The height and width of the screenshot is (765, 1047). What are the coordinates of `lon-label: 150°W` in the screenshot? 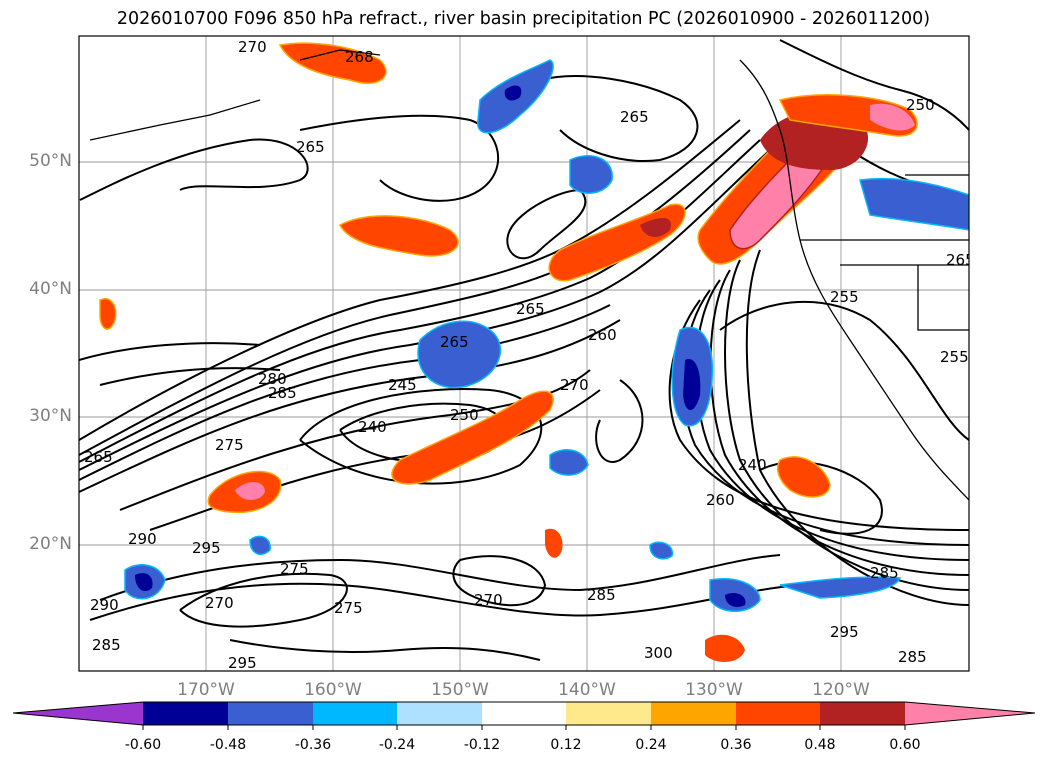 It's located at (460, 690).